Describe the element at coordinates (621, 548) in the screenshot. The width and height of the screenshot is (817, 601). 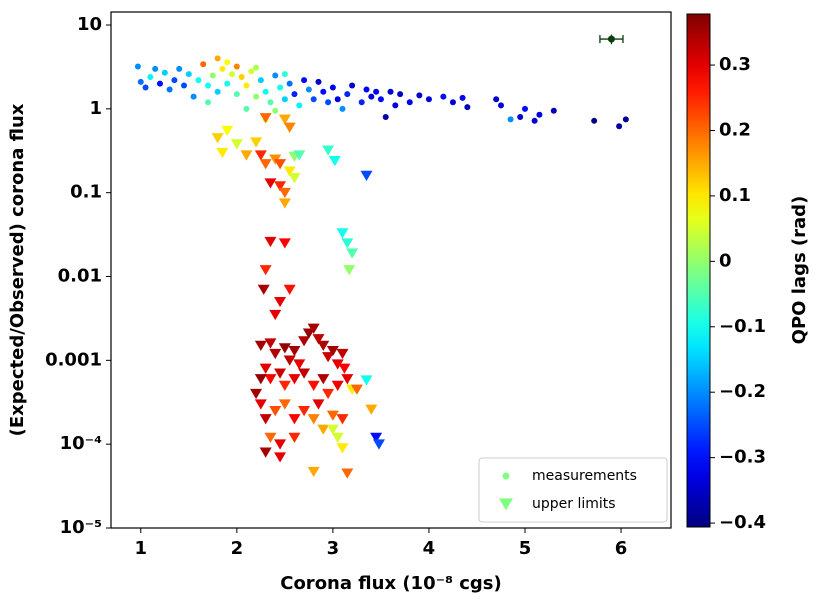
I see `x-tick-label: 6` at that location.